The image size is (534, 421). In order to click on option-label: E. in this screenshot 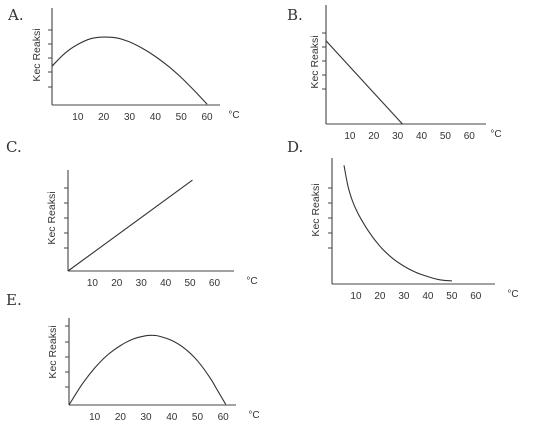, I will do `click(14, 300)`.